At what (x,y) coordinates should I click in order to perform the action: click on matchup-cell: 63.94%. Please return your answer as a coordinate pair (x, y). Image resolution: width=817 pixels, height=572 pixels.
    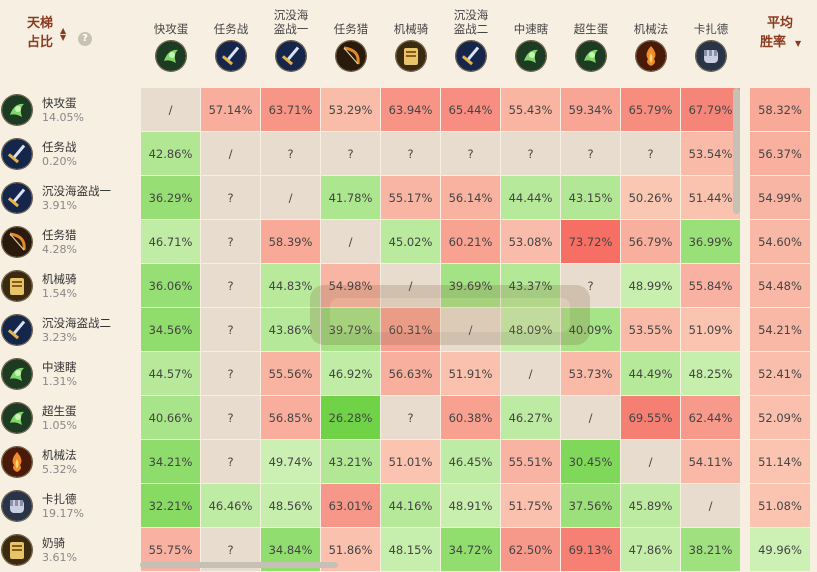
    Looking at the image, I should click on (410, 109).